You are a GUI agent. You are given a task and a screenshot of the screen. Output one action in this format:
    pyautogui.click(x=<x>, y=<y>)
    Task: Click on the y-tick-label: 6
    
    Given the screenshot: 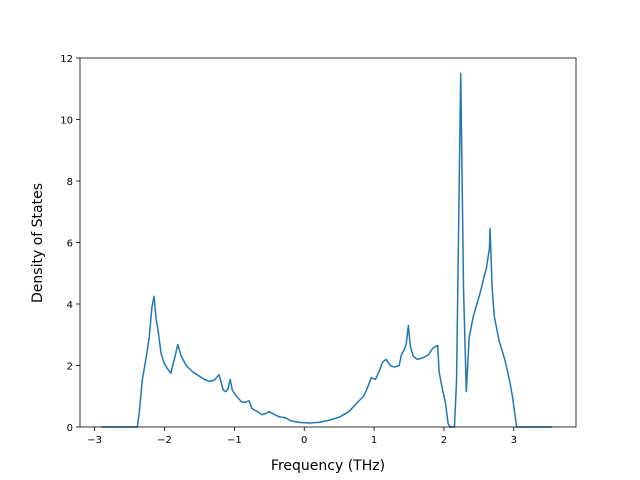 What is the action you would take?
    pyautogui.click(x=70, y=244)
    